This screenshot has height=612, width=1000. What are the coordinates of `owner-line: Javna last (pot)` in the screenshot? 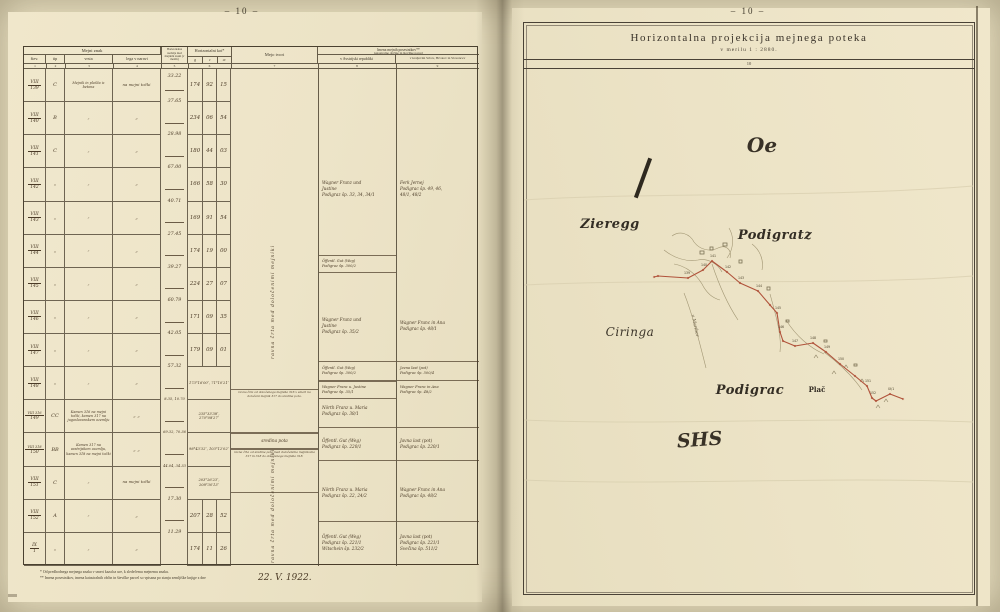 It's located at (416, 536).